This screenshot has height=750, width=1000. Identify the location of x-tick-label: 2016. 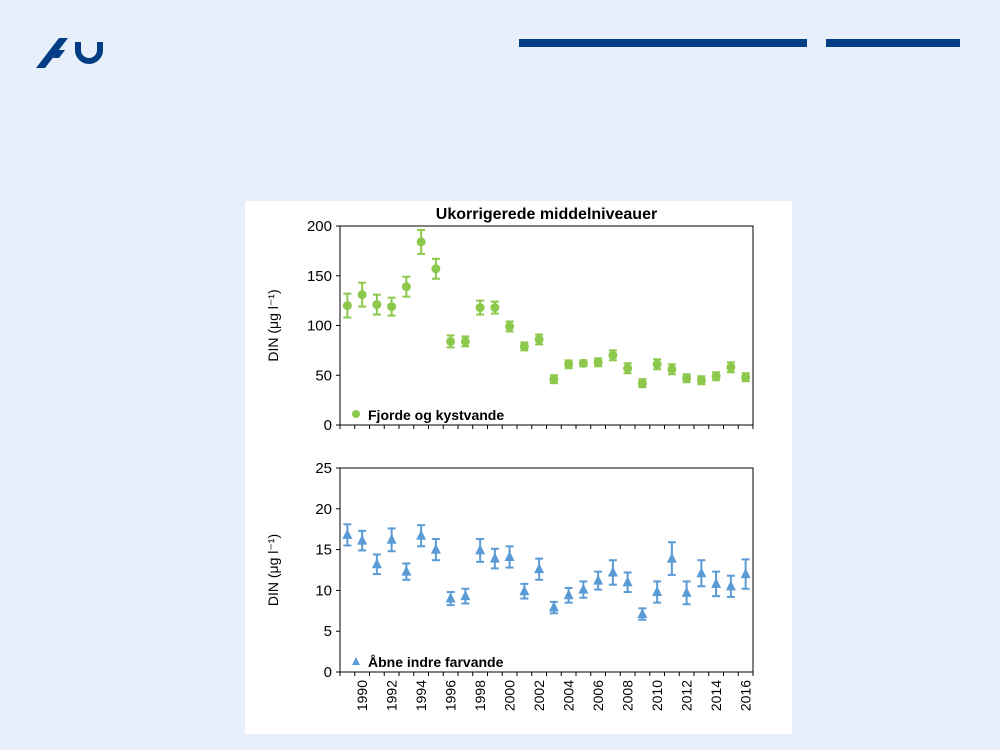
(746, 695).